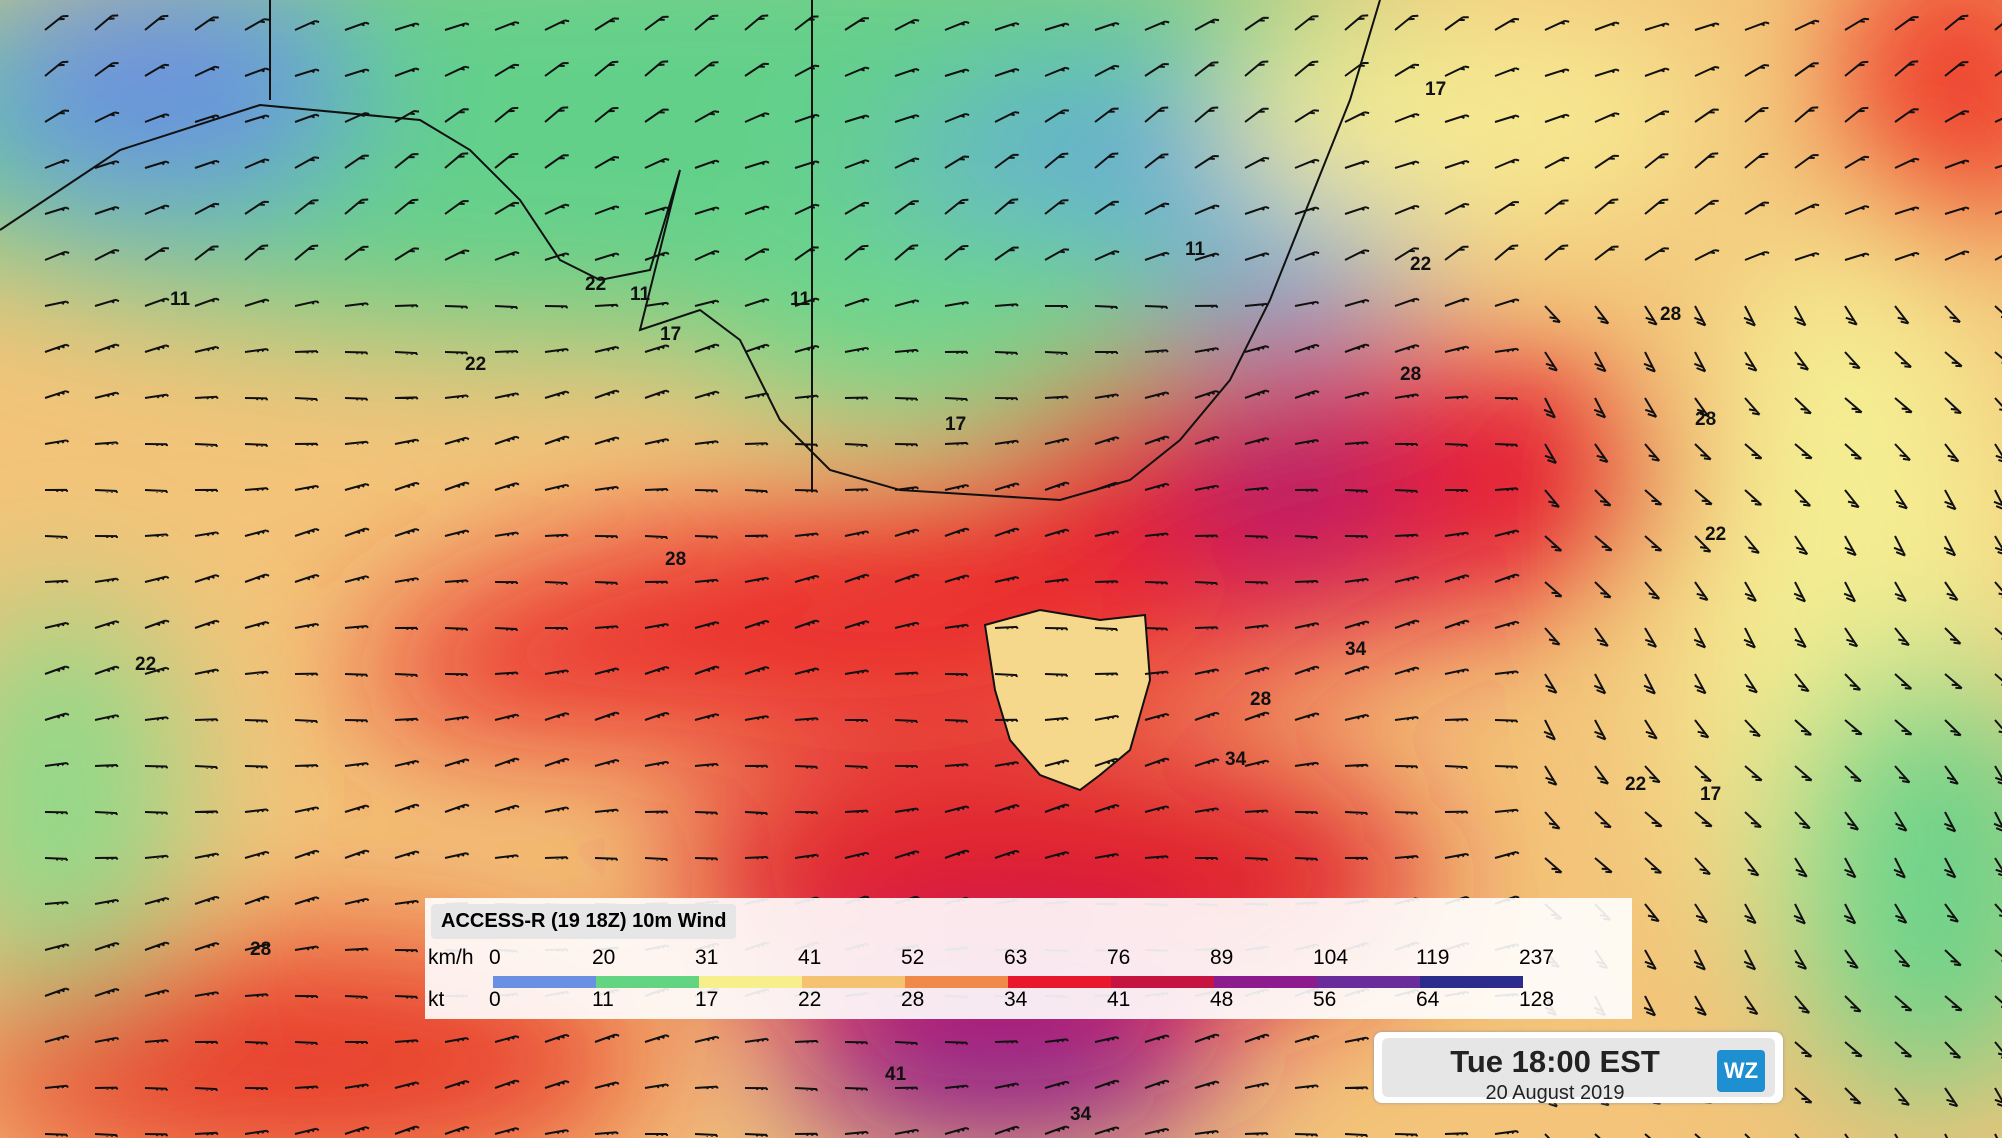 The height and width of the screenshot is (1138, 2002). Describe the element at coordinates (1325, 999) in the screenshot. I see `kt-label: 56` at that location.